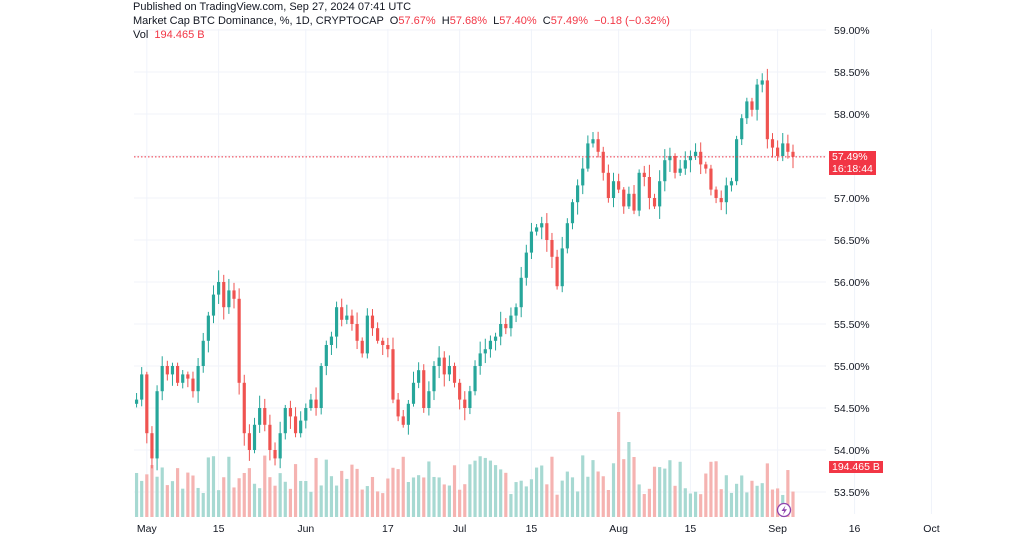 Image resolution: width=1024 pixels, height=536 pixels. What do you see at coordinates (417, 21) in the screenshot?
I see `open-value: 57.67%` at bounding box center [417, 21].